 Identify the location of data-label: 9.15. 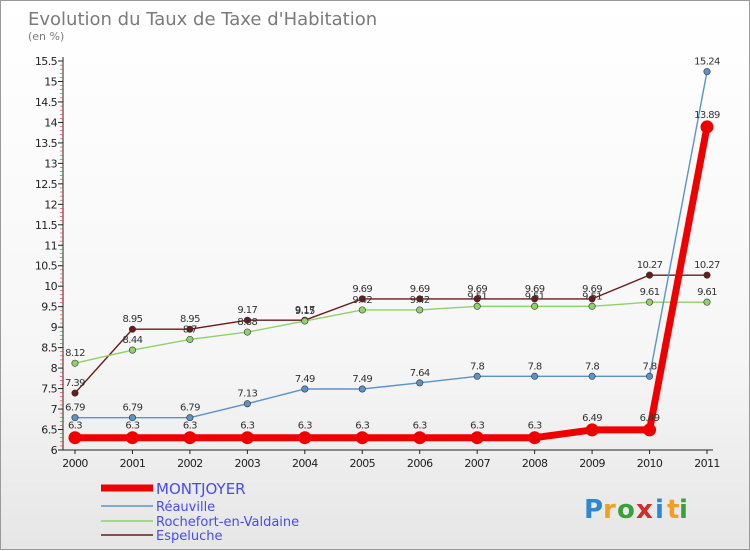
(305, 311).